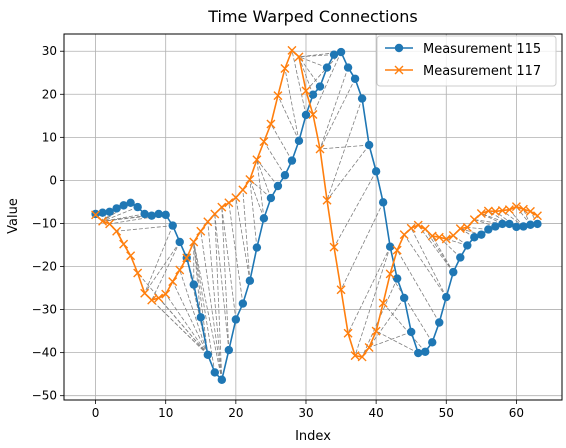 The height and width of the screenshot is (448, 566). I want to click on y-tick-label: 30, so click(49, 51).